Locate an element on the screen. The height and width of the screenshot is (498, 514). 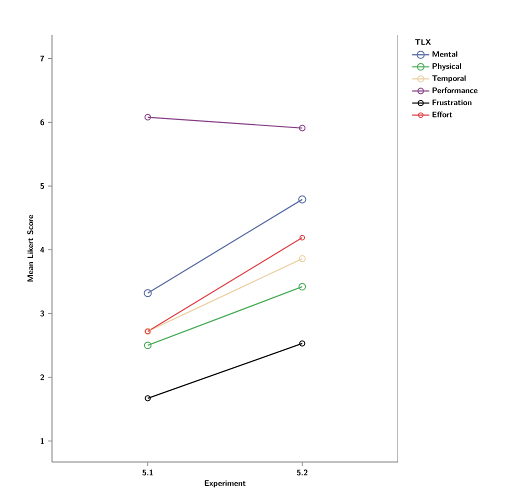
legend-label: Effort is located at coordinates (442, 115).